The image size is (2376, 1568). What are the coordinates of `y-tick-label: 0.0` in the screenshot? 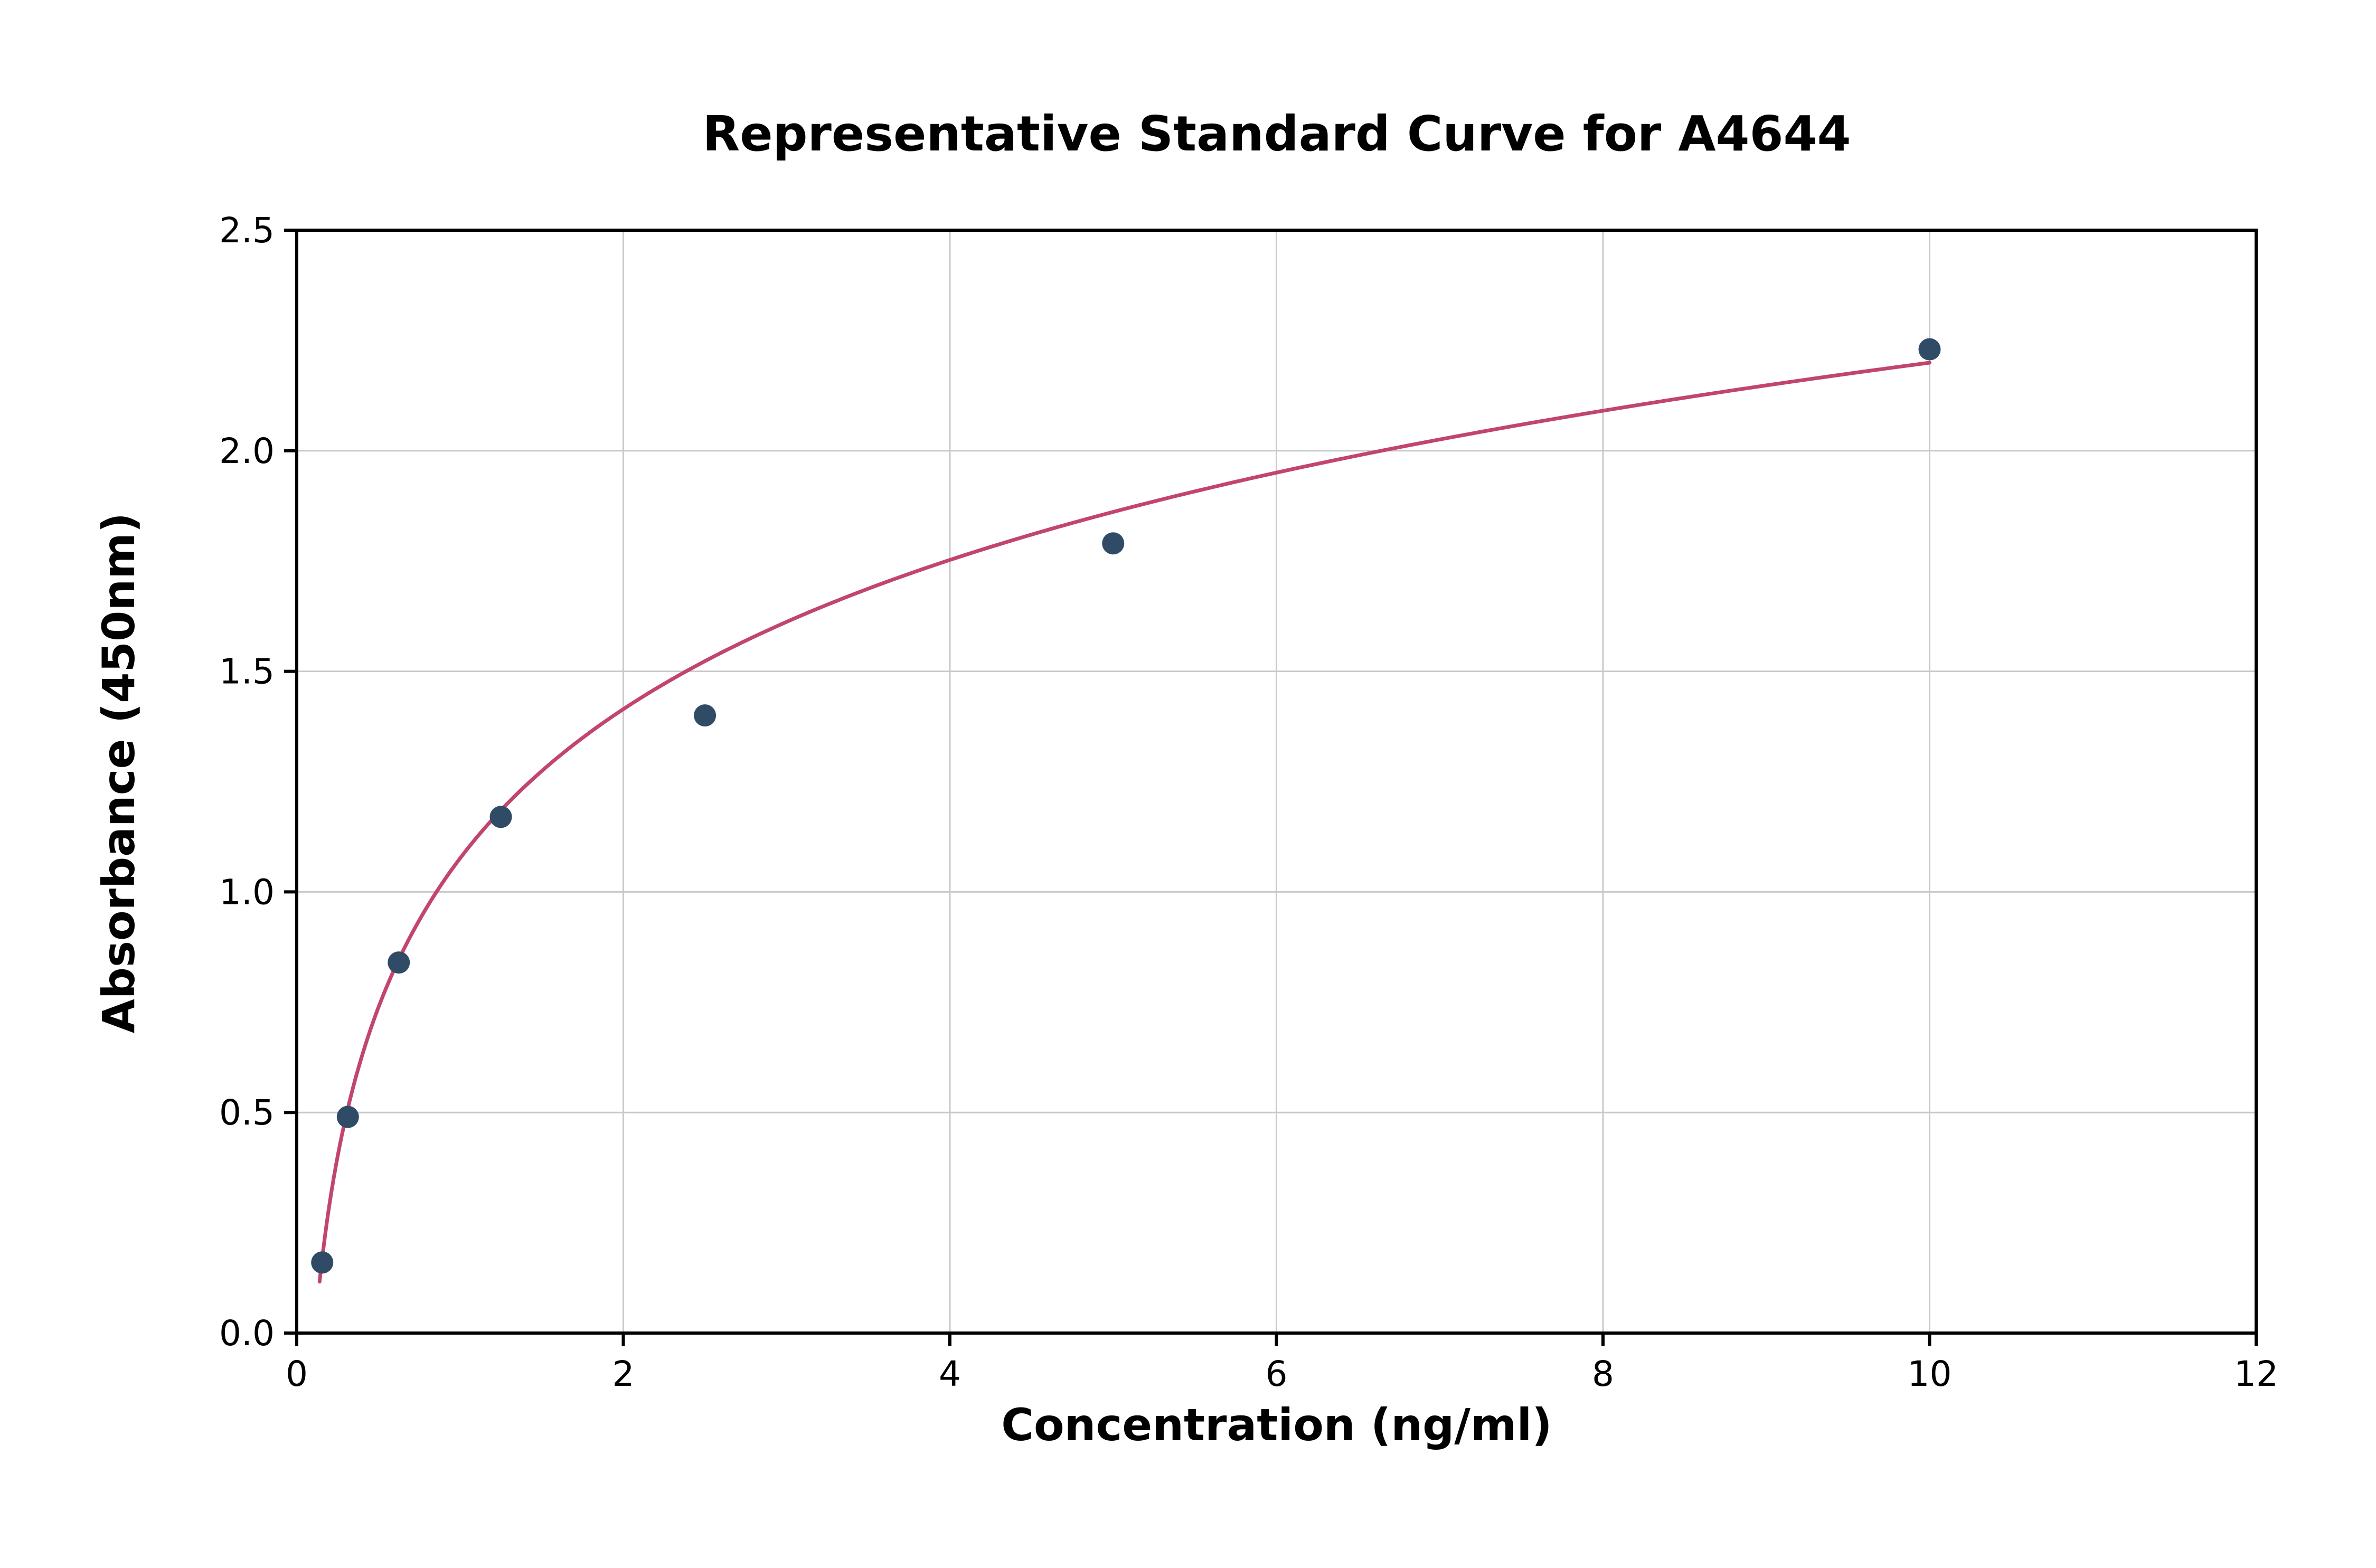 It's located at (247, 1334).